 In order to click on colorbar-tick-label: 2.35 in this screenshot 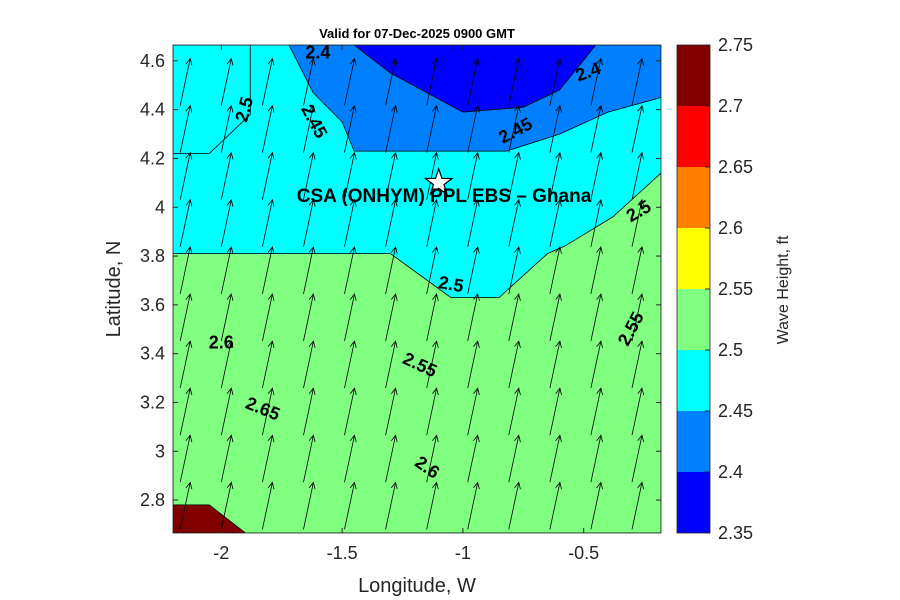, I will do `click(735, 533)`.